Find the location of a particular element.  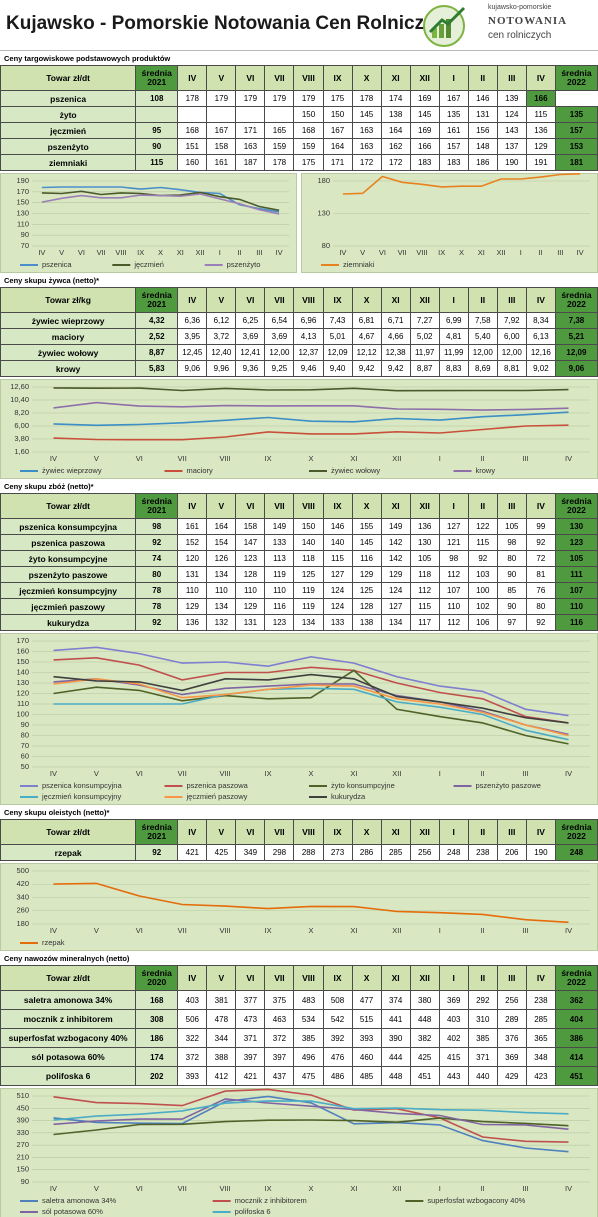

y-tick-label: 260 is located at coordinates (22, 910).